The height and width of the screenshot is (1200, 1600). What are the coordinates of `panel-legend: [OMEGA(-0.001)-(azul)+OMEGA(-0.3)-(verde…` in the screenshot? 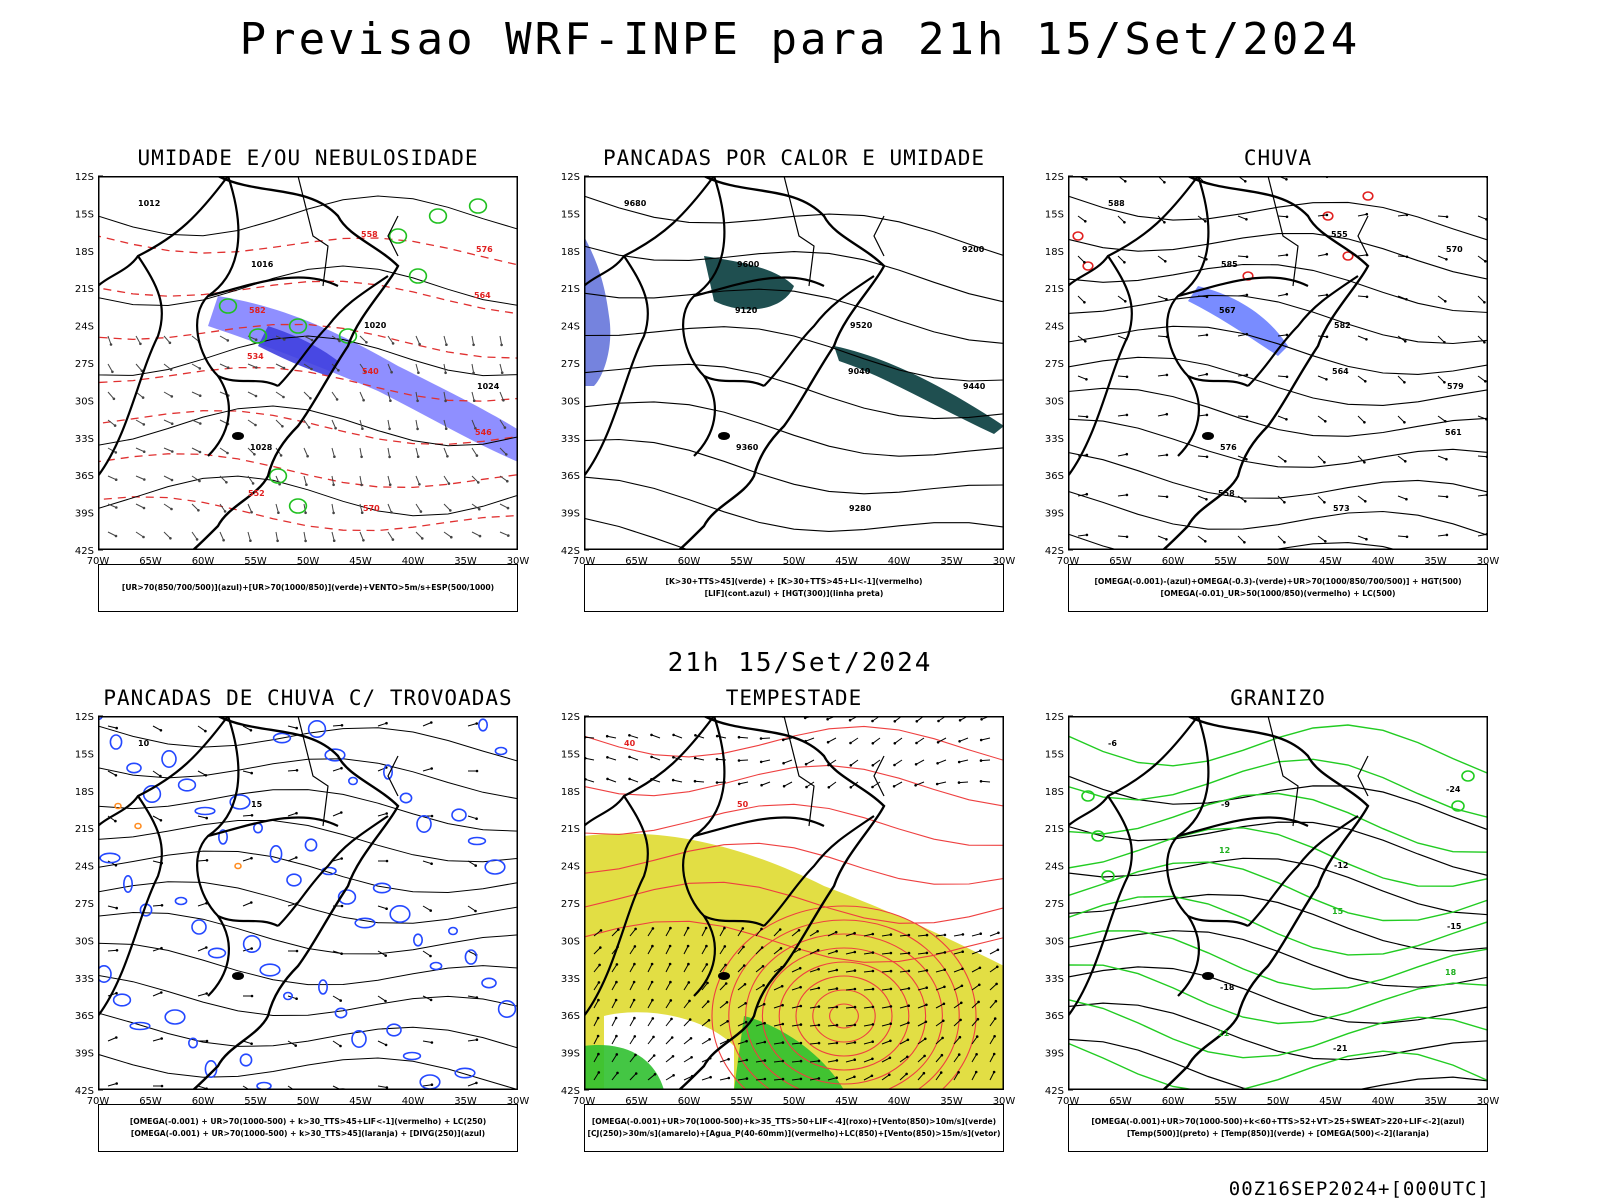 It's located at (1278, 588).